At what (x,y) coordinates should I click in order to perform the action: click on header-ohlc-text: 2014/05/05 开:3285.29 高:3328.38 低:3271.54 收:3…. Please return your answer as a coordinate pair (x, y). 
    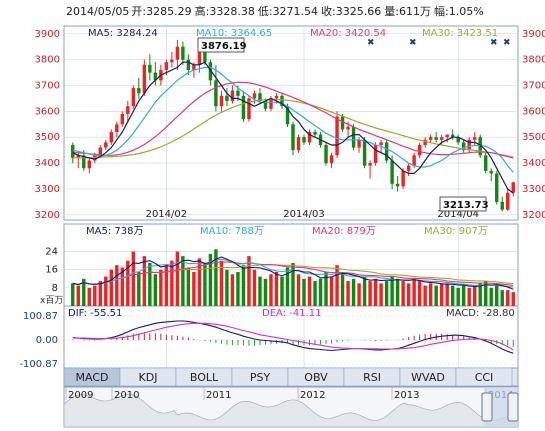
    Looking at the image, I should click on (275, 11).